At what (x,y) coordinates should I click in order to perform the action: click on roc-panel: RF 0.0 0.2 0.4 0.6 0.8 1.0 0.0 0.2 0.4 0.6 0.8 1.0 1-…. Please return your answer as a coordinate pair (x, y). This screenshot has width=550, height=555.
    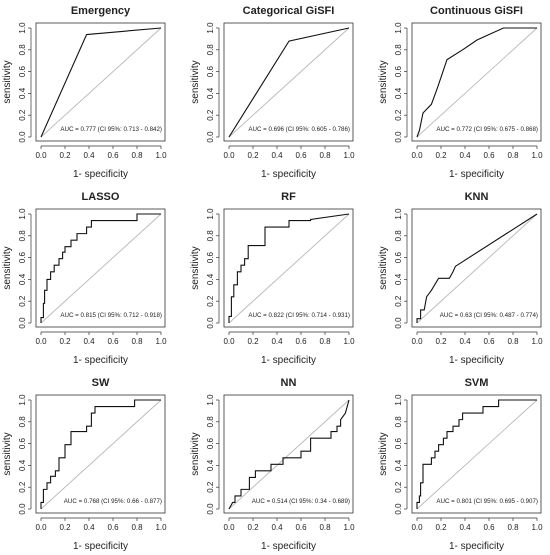
    Looking at the image, I should click on (272, 278).